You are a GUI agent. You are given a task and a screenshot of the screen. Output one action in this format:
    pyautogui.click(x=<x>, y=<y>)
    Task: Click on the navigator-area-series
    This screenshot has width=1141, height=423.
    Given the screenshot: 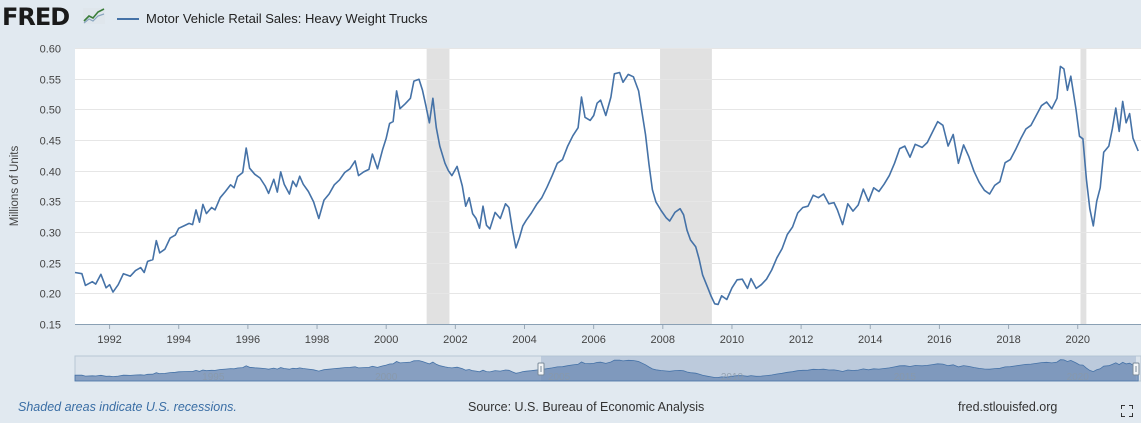 What is the action you would take?
    pyautogui.click(x=606, y=370)
    